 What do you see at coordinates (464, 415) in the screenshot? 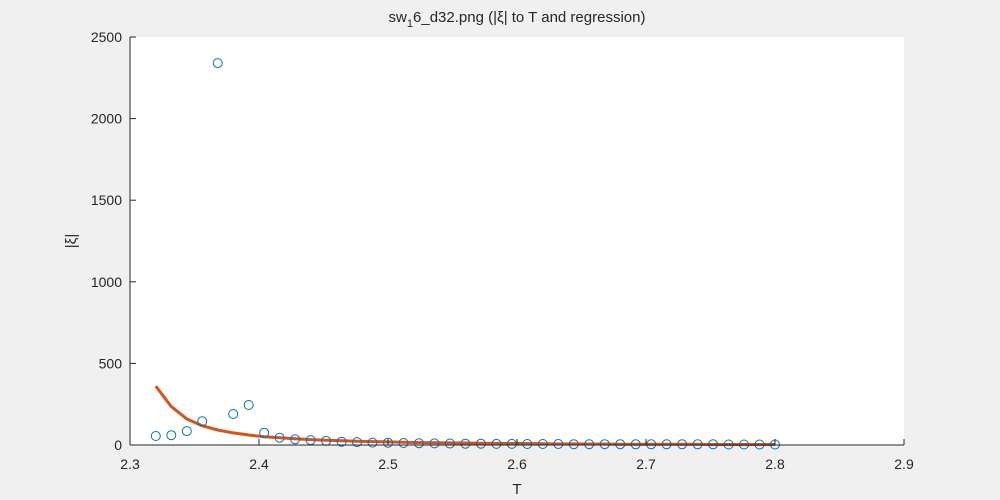
I see `regression-line` at bounding box center [464, 415].